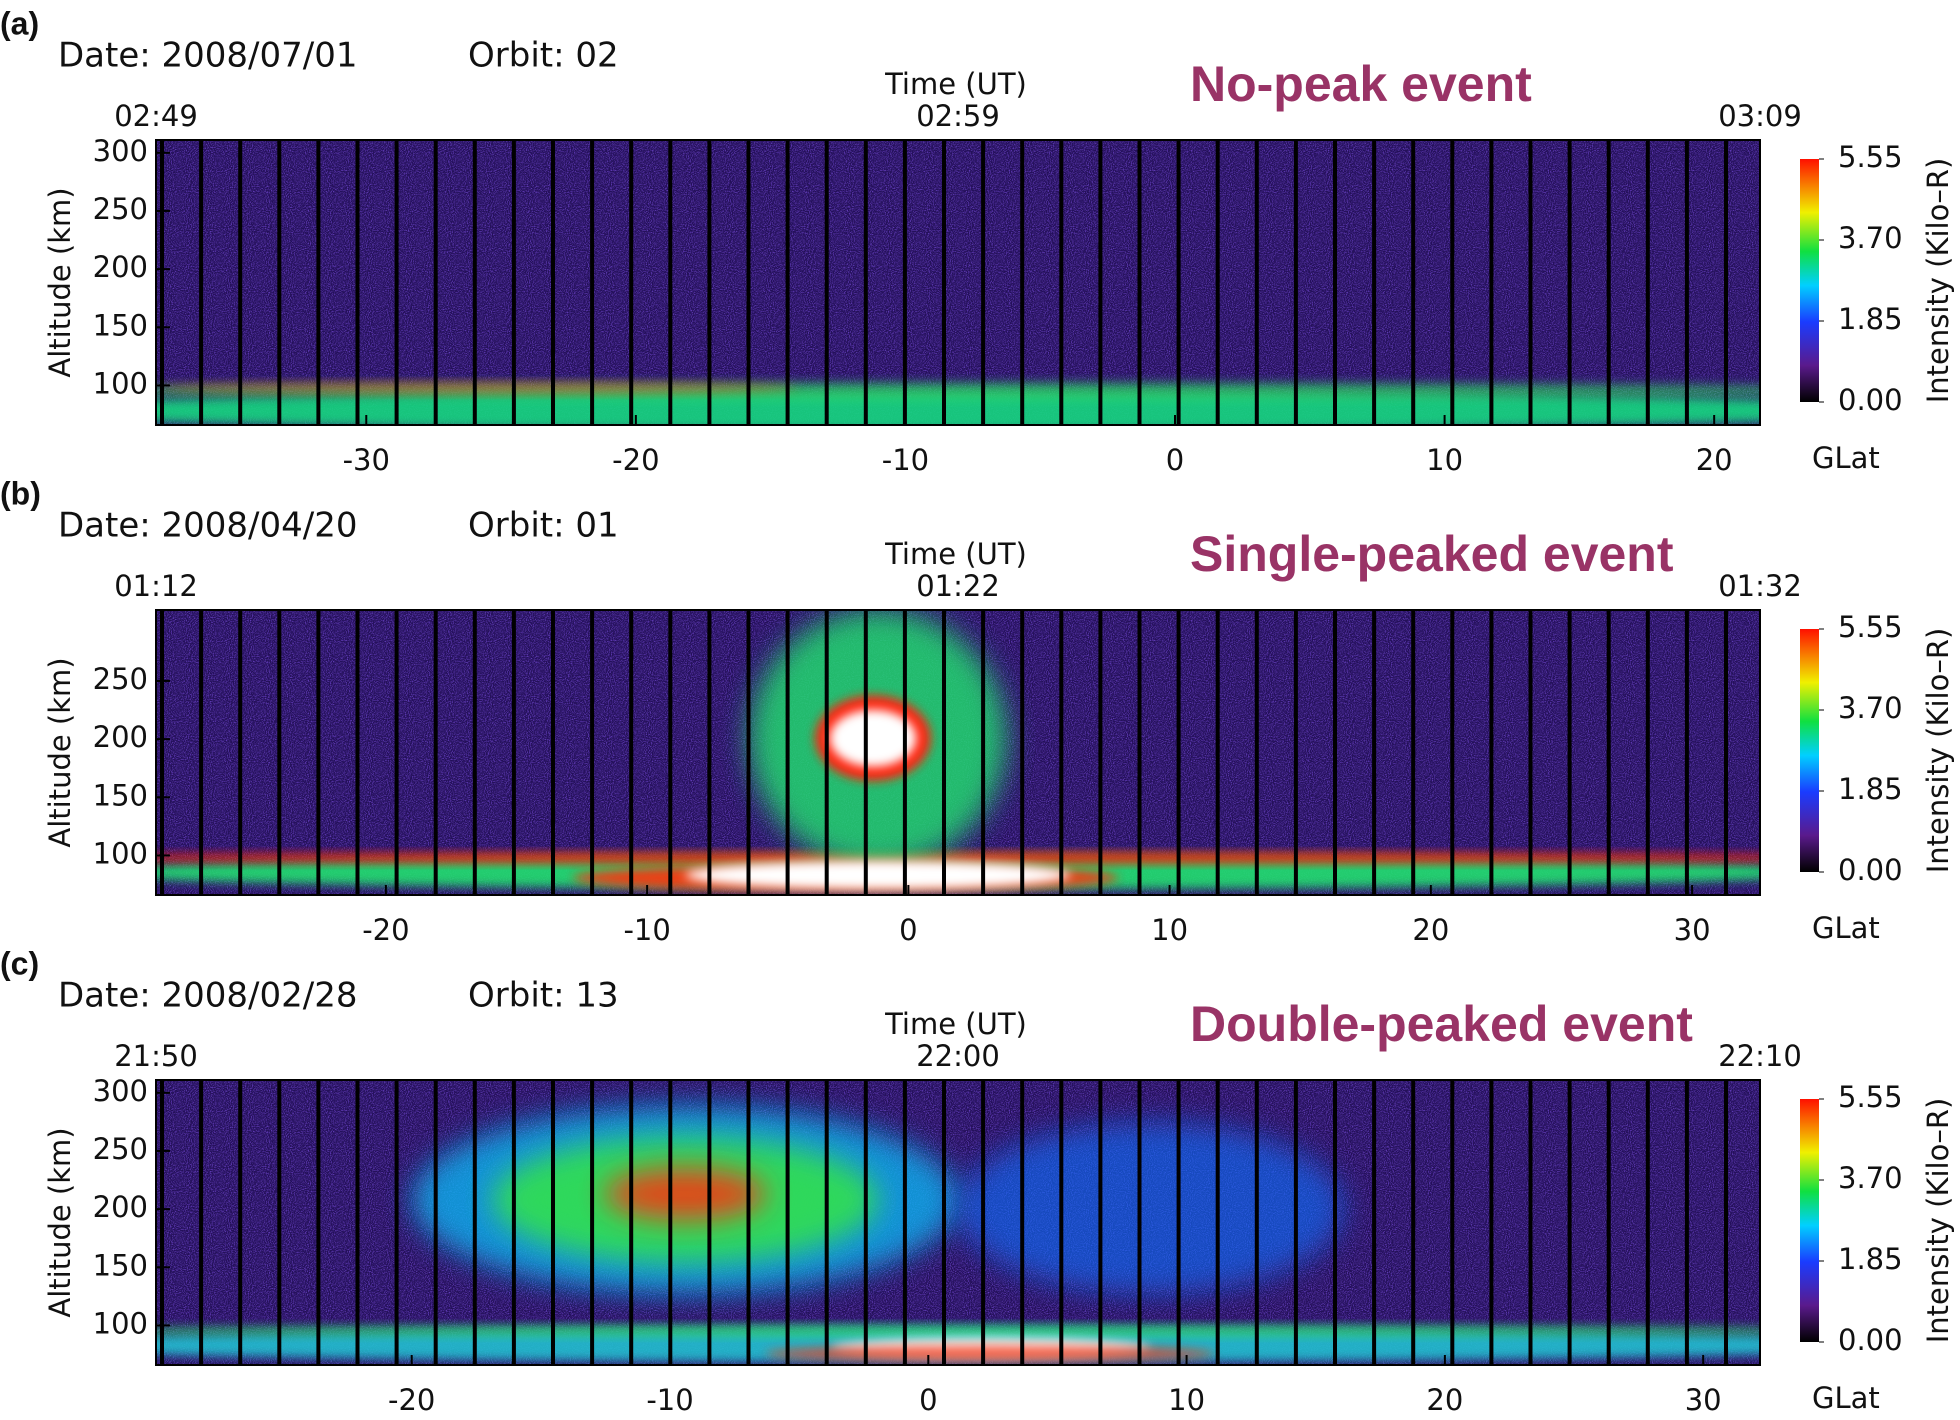  What do you see at coordinates (208, 996) in the screenshot?
I see `date-label: Date: 2008/02/28` at bounding box center [208, 996].